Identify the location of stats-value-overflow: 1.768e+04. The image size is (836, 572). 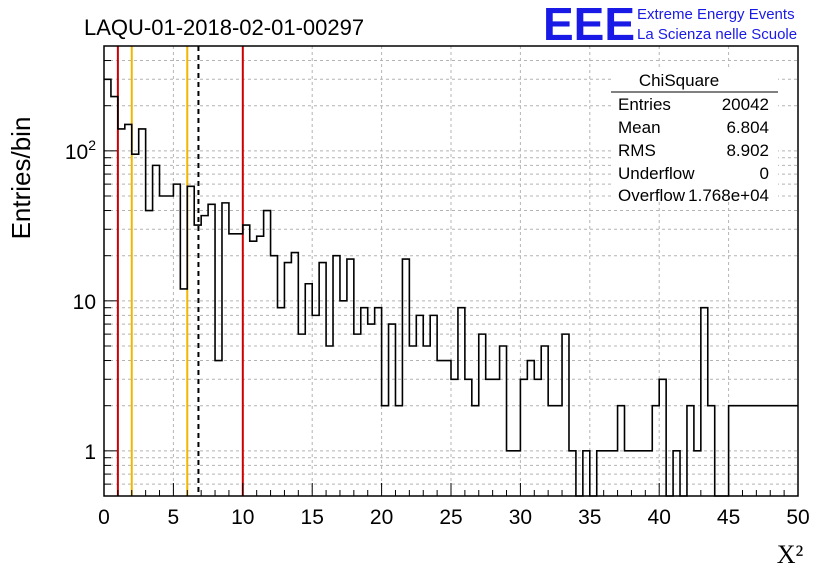
(728, 195).